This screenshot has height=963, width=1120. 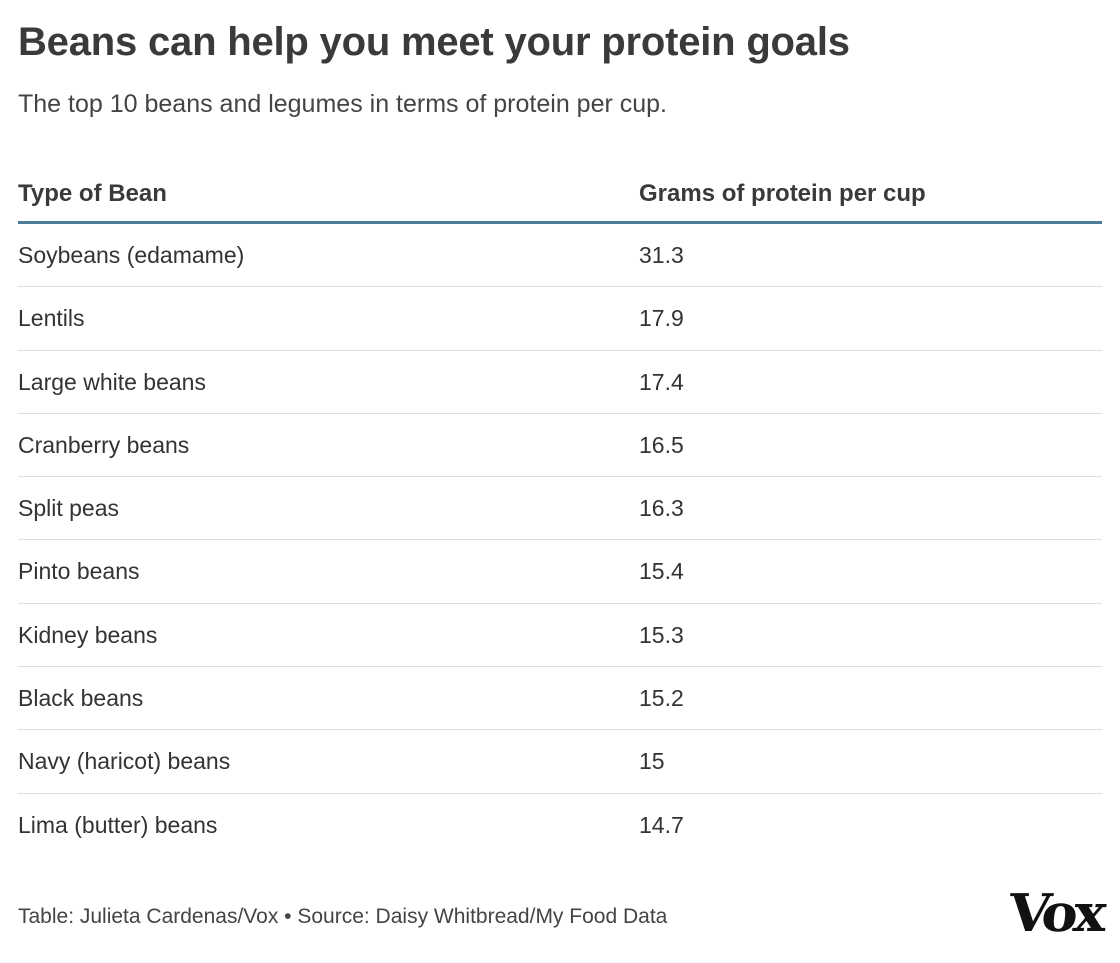 I want to click on protein-value-cell: 17.9, so click(x=661, y=318).